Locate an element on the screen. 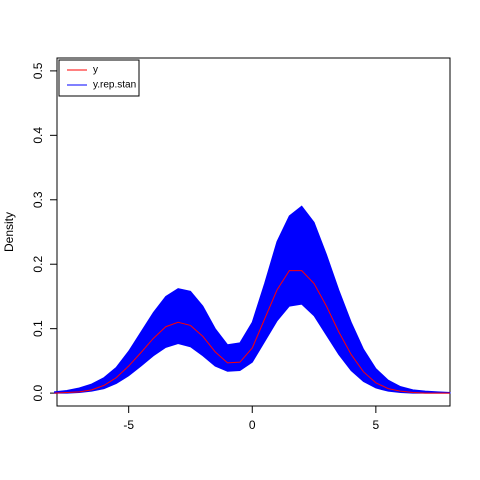  y-tick-label: 0.4 is located at coordinates (38, 135).